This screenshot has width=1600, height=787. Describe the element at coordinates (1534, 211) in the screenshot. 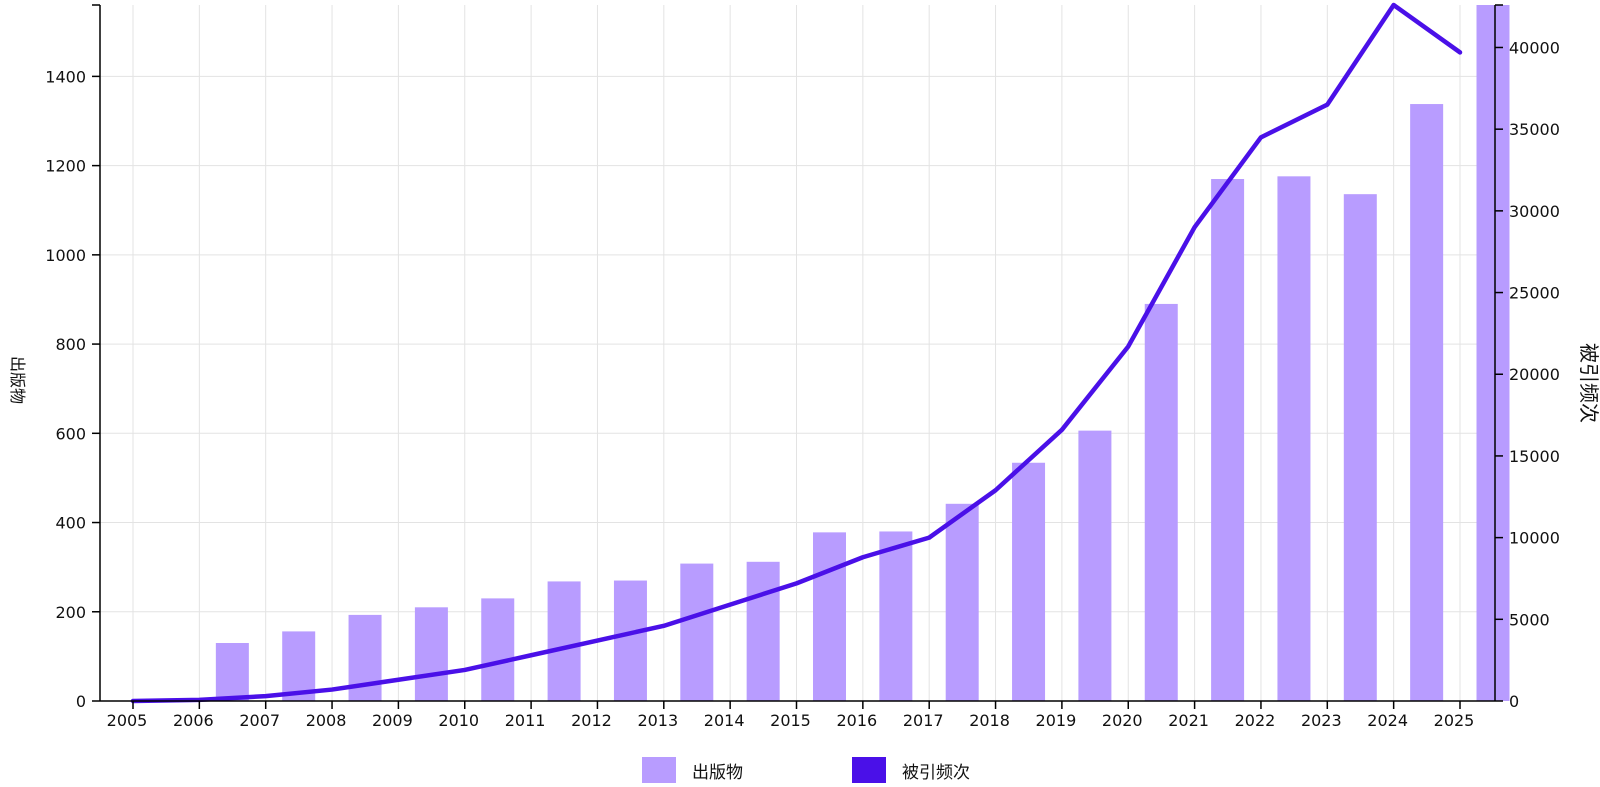

I see `right-tick-label: 30000` at that location.